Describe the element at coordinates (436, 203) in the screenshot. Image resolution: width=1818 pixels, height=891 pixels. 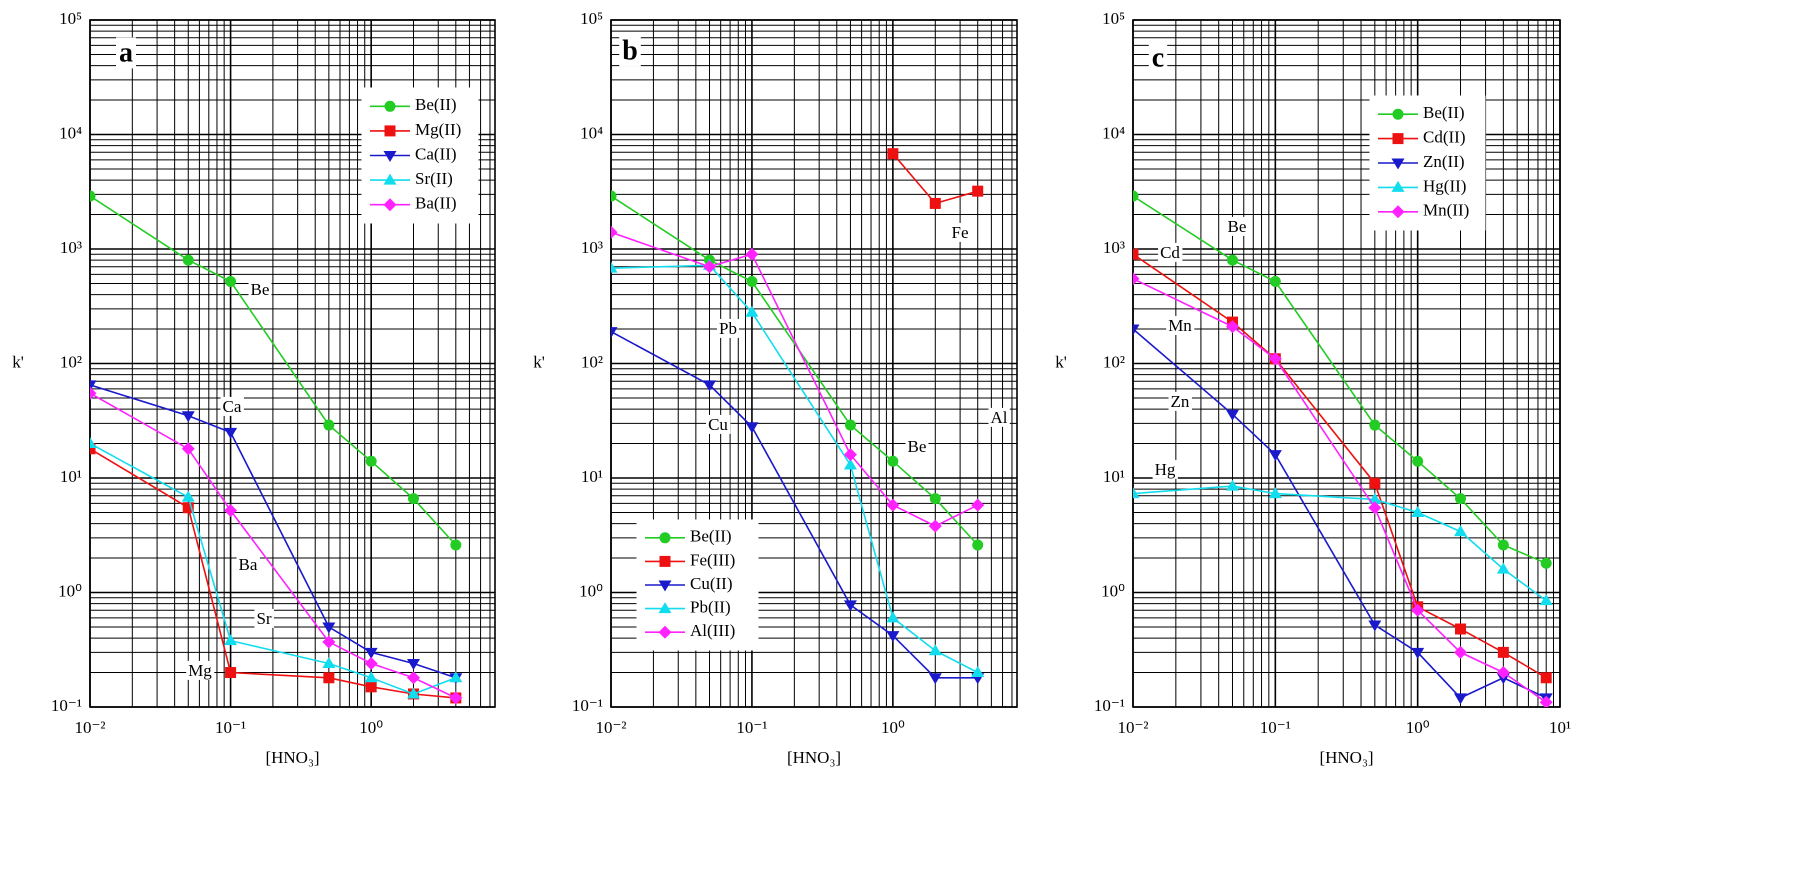
I see `legend-label: Ba(II)` at that location.